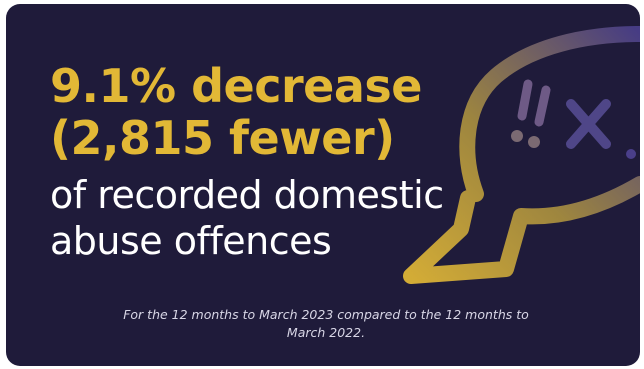 Image resolution: width=644 pixels, height=369 pixels. Describe the element at coordinates (222, 138) in the screenshot. I see `headline-fewer: (2,815 fewer)` at that location.